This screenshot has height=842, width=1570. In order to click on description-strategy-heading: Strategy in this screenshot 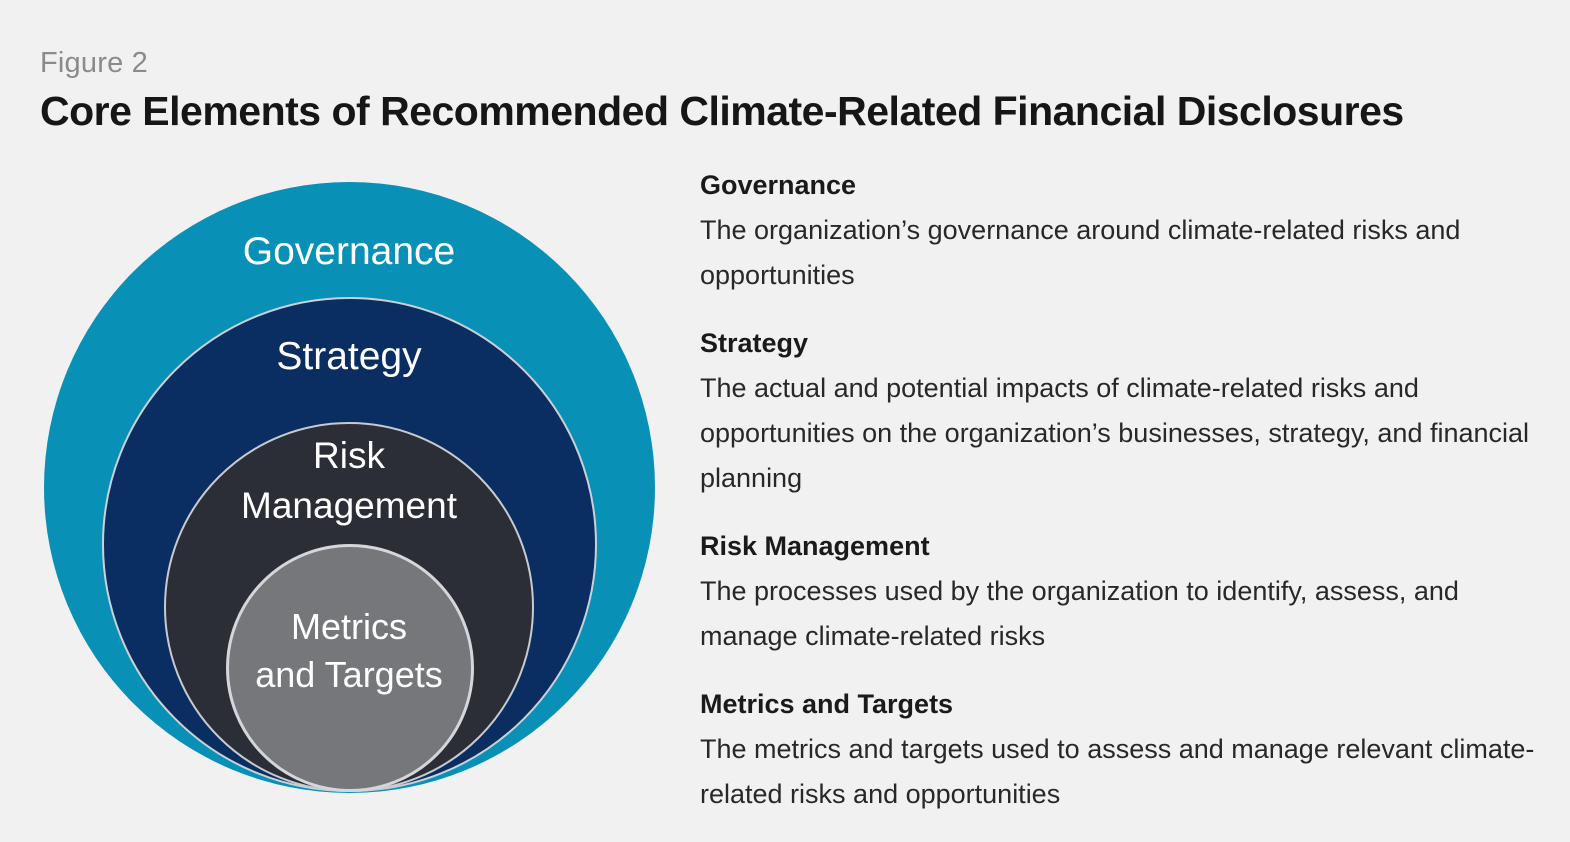, I will do `click(754, 343)`.